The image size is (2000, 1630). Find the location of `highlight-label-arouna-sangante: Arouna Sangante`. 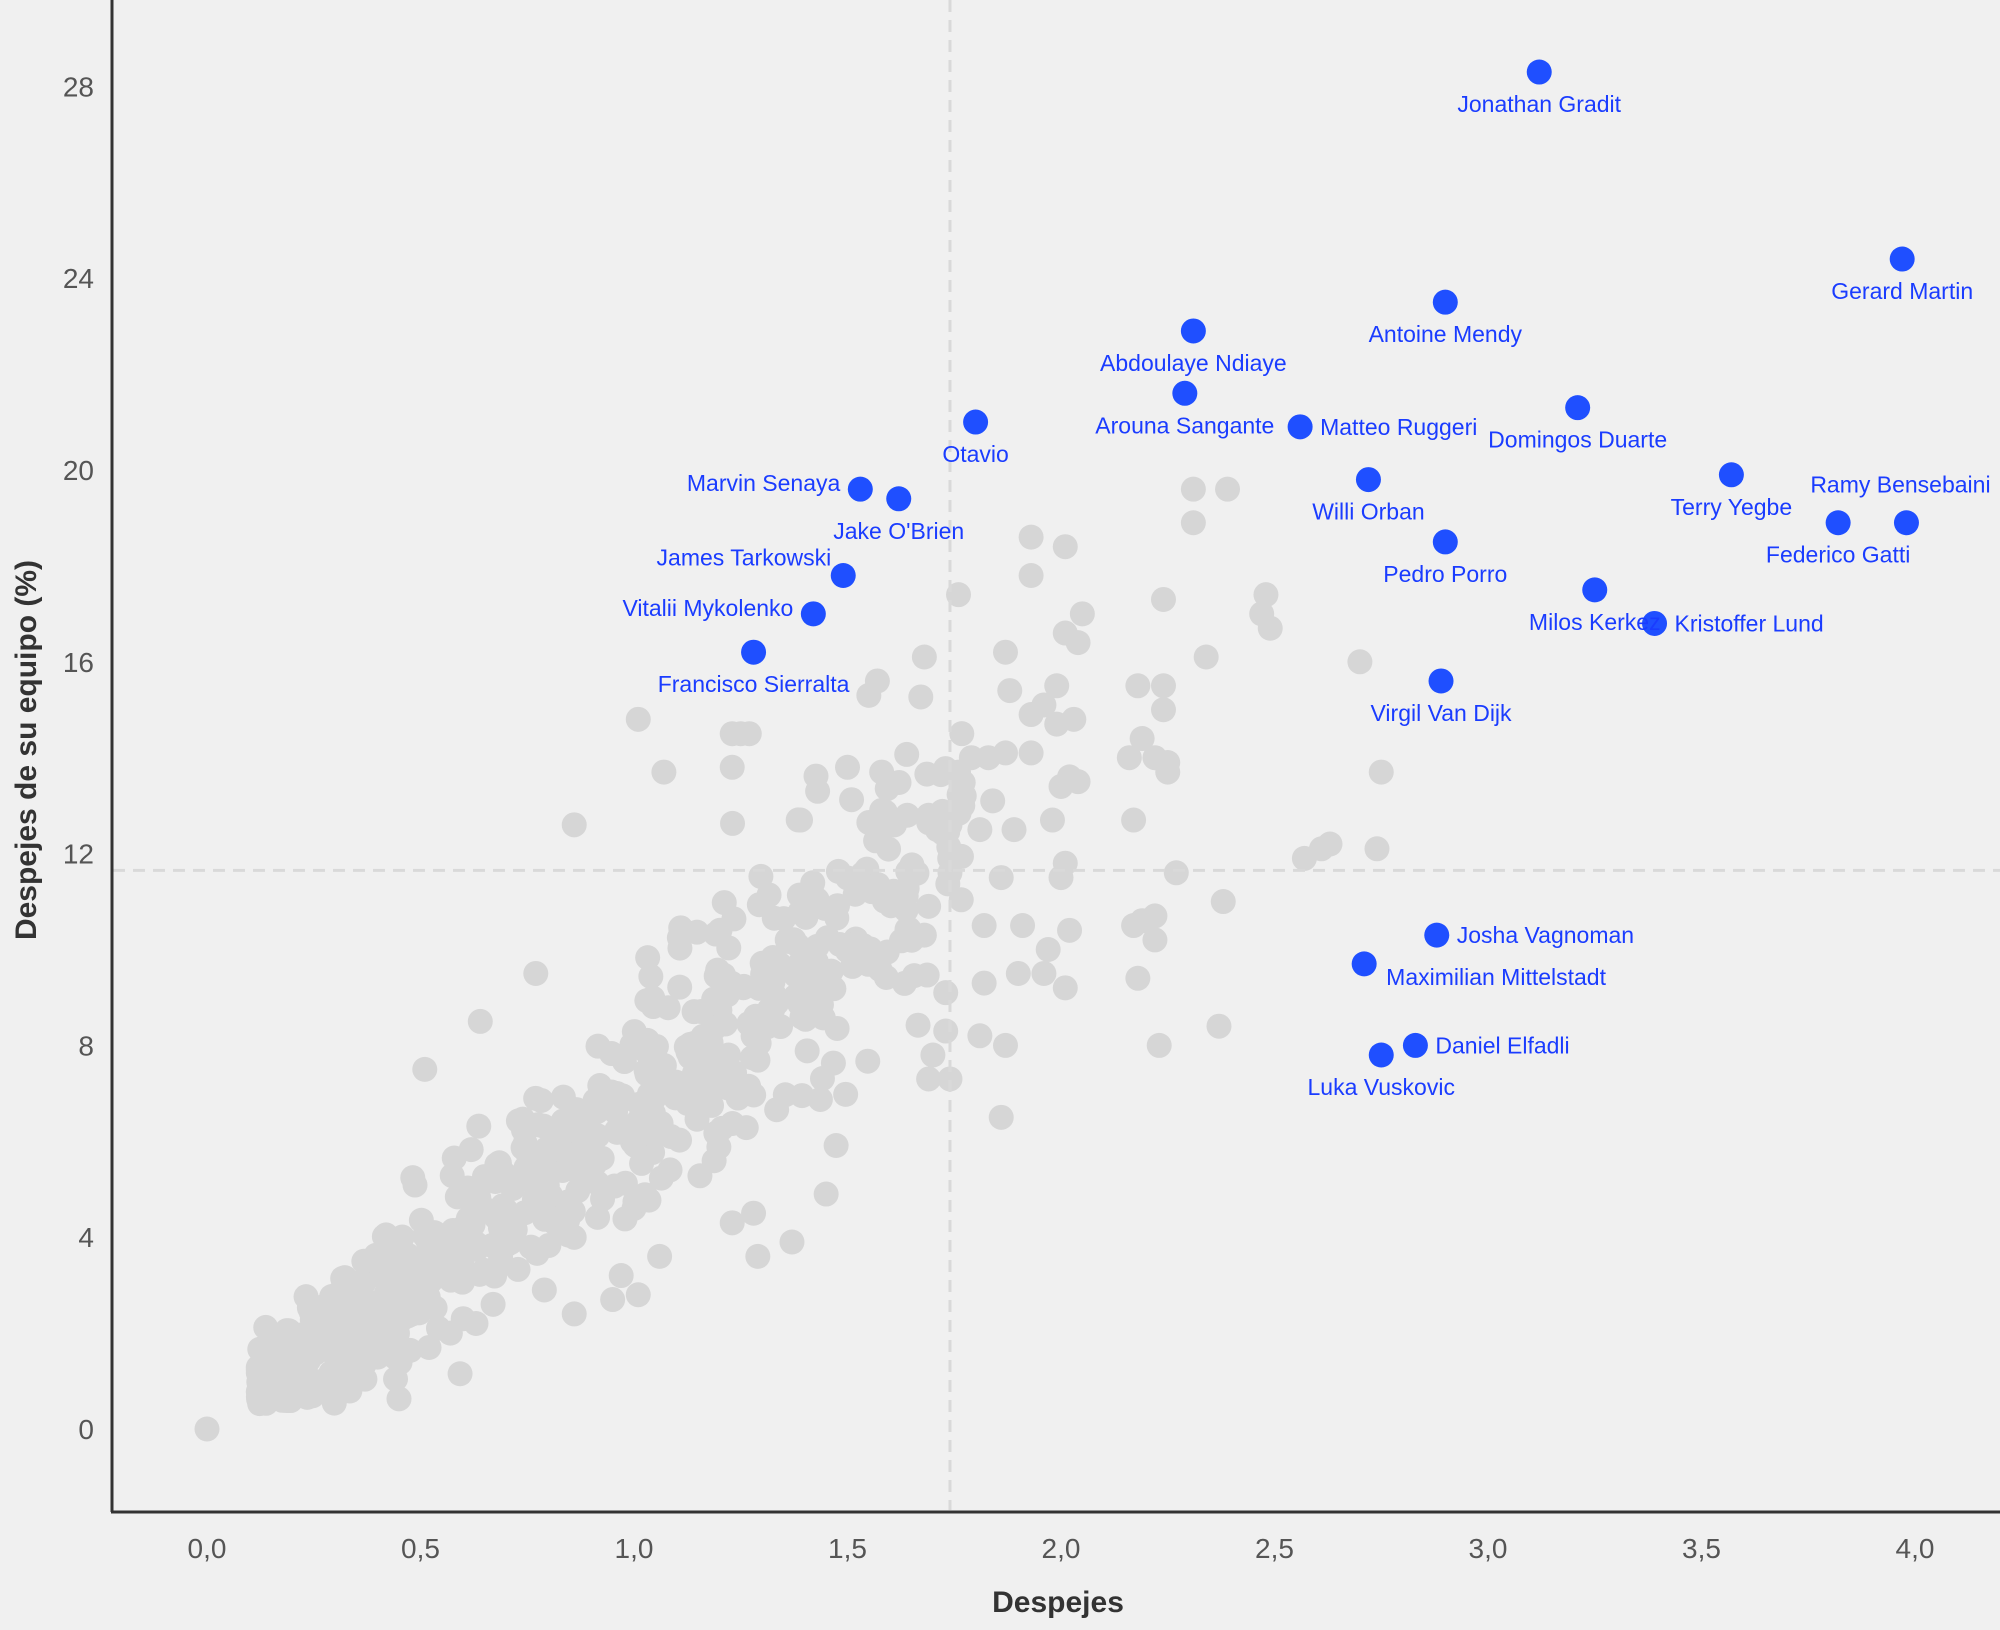

highlight-label-arouna-sangante: Arouna Sangante is located at coordinates (1184, 425).